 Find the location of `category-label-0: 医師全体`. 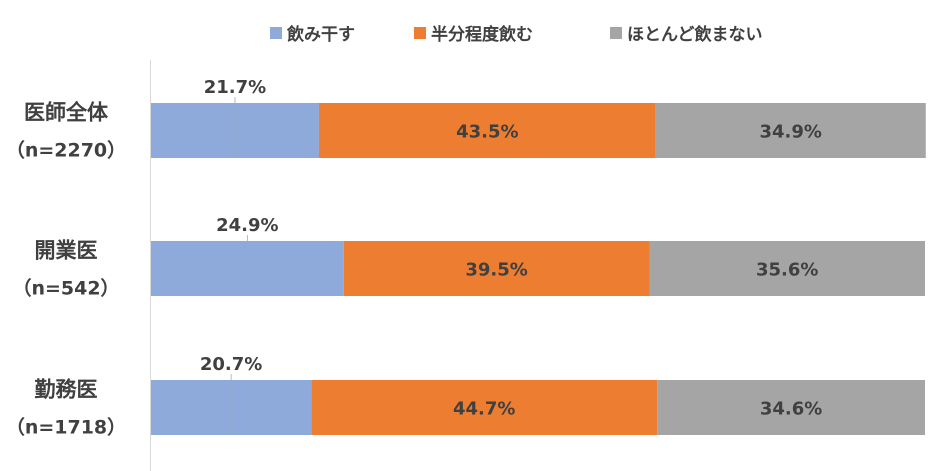

category-label-0: 医師全体 is located at coordinates (66, 113).